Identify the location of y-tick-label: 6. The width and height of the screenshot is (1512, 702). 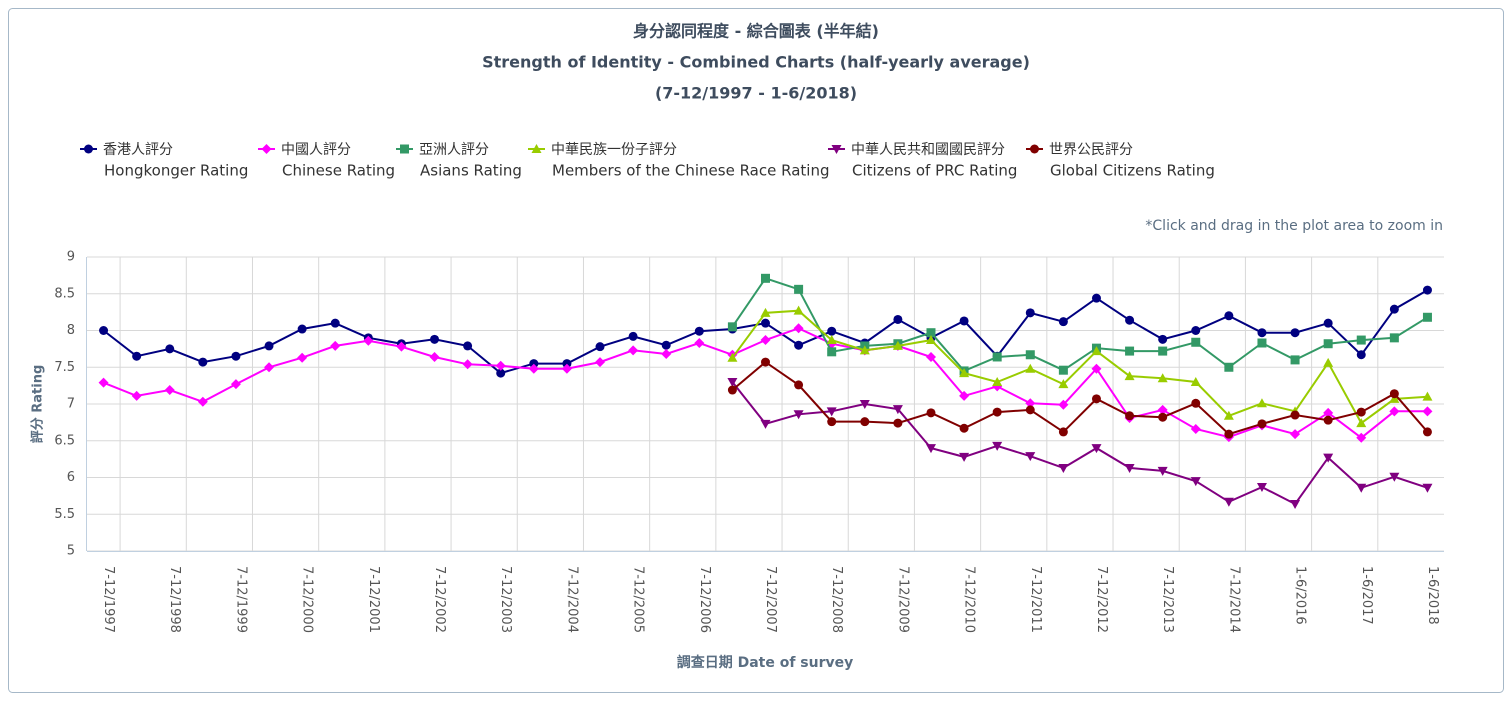
(71, 477).